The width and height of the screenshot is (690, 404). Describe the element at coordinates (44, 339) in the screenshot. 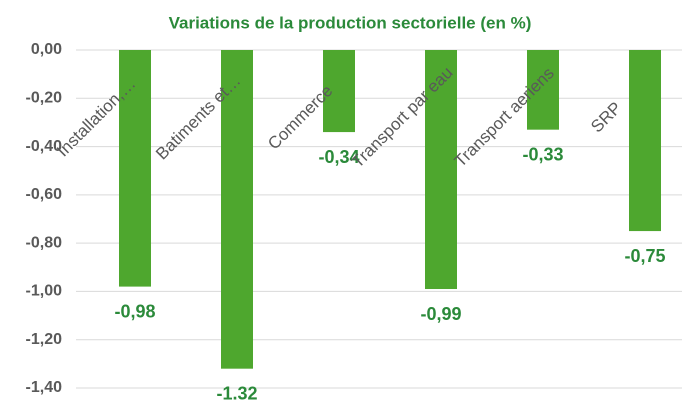

I see `y-tick-label: -1,20` at that location.